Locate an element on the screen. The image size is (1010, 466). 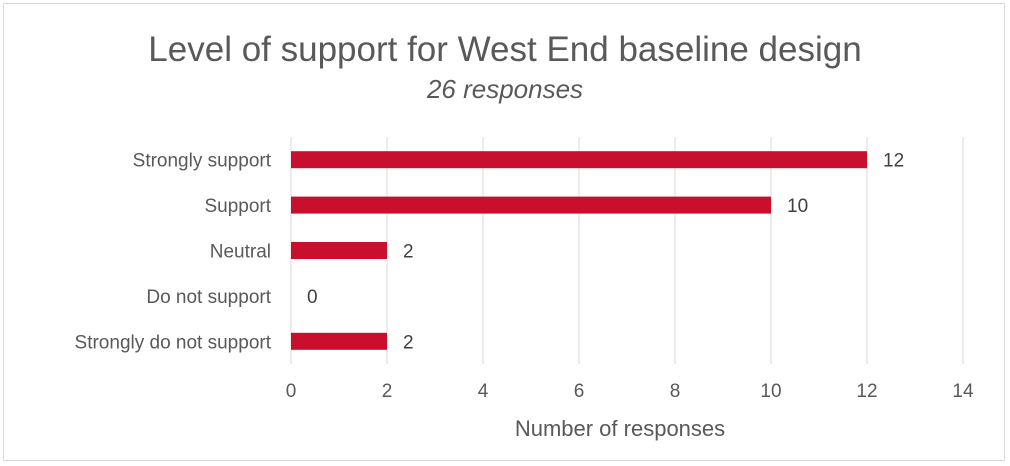
x-axis-title: Number of responses is located at coordinates (620, 428).